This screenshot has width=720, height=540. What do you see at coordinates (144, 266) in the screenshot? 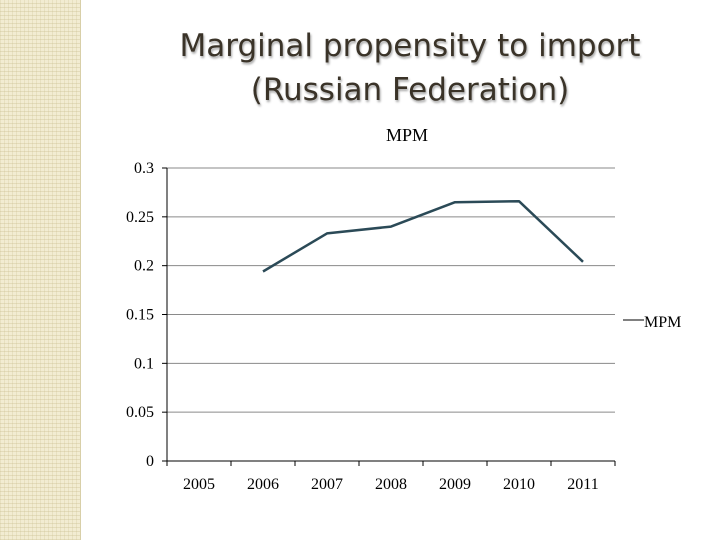
I see `y-tick-label: 0.2` at bounding box center [144, 266].